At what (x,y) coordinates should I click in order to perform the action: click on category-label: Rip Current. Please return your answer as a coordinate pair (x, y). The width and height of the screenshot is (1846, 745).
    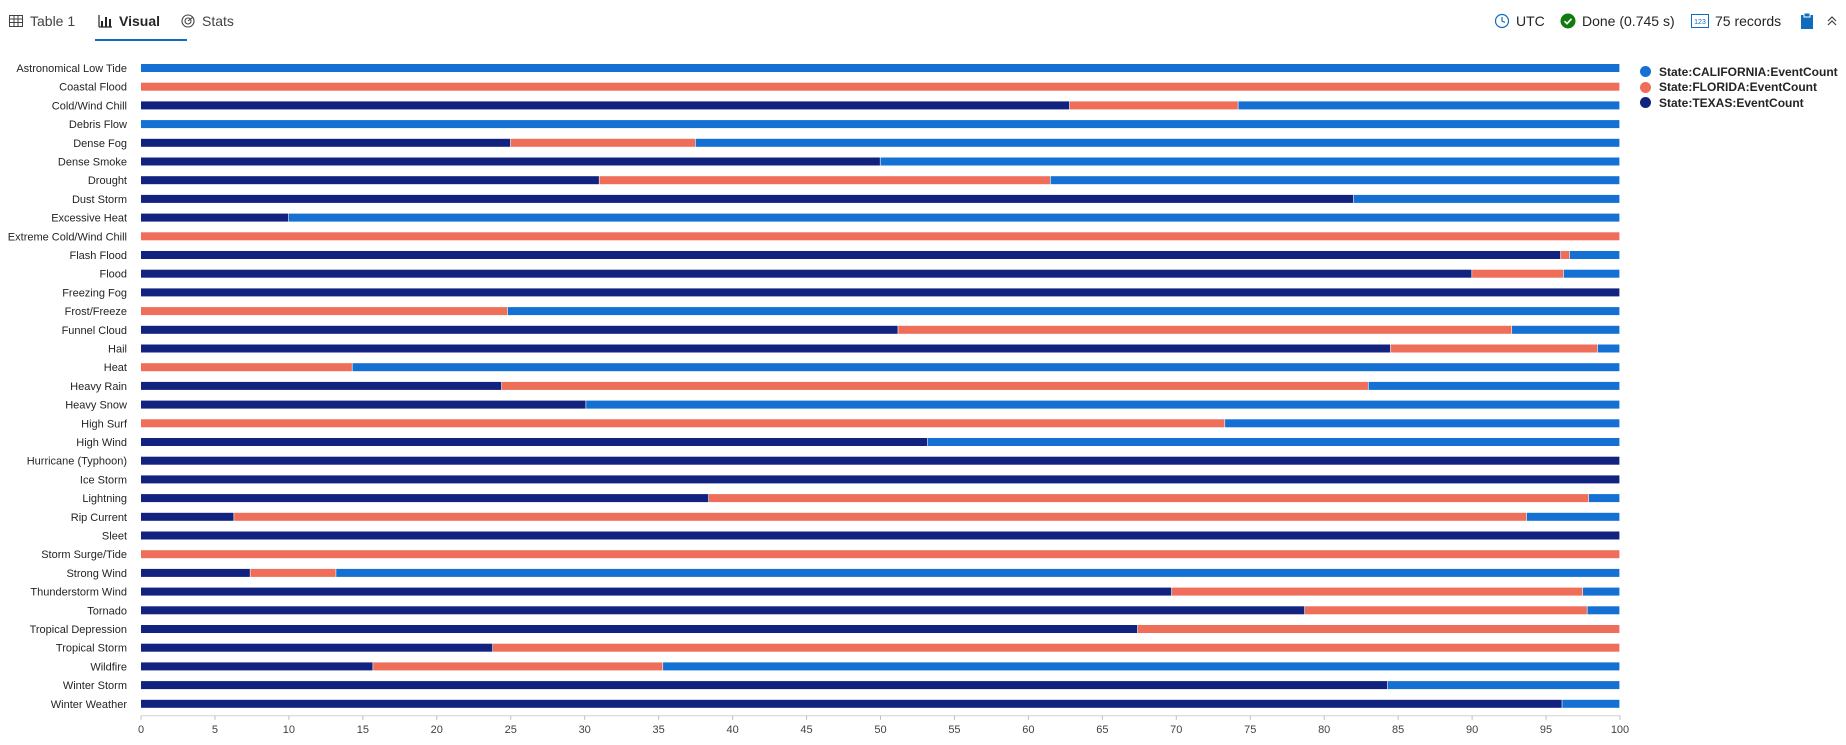
    Looking at the image, I should click on (99, 518).